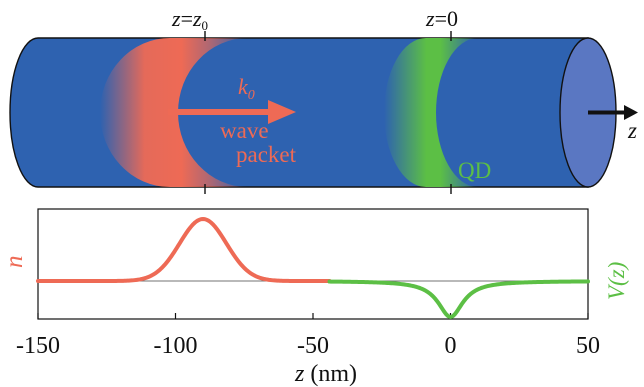  Describe the element at coordinates (313, 346) in the screenshot. I see `x-tick-label: -50` at that location.